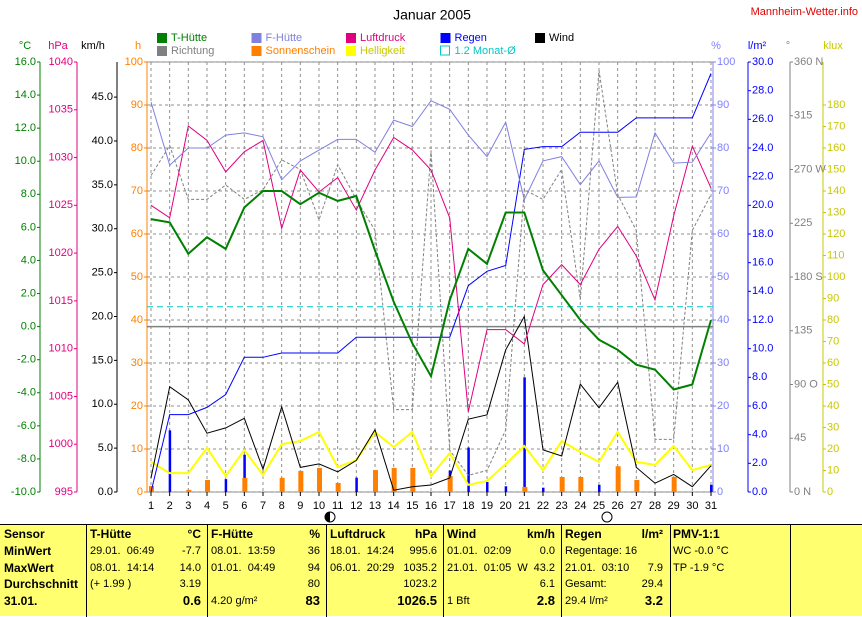 The height and width of the screenshot is (617, 862). I want to click on x-tick-label: 28, so click(655, 506).